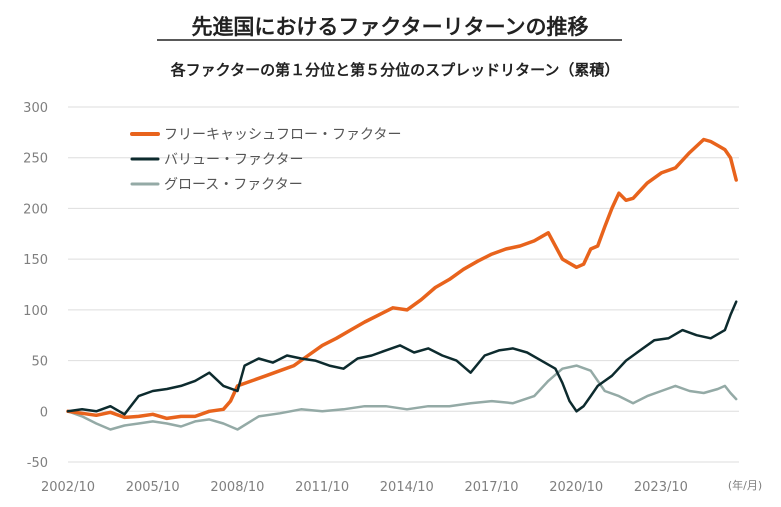 This screenshot has width=781, height=507. Describe the element at coordinates (576, 487) in the screenshot. I see `x-tick-label: 2020/10` at that location.